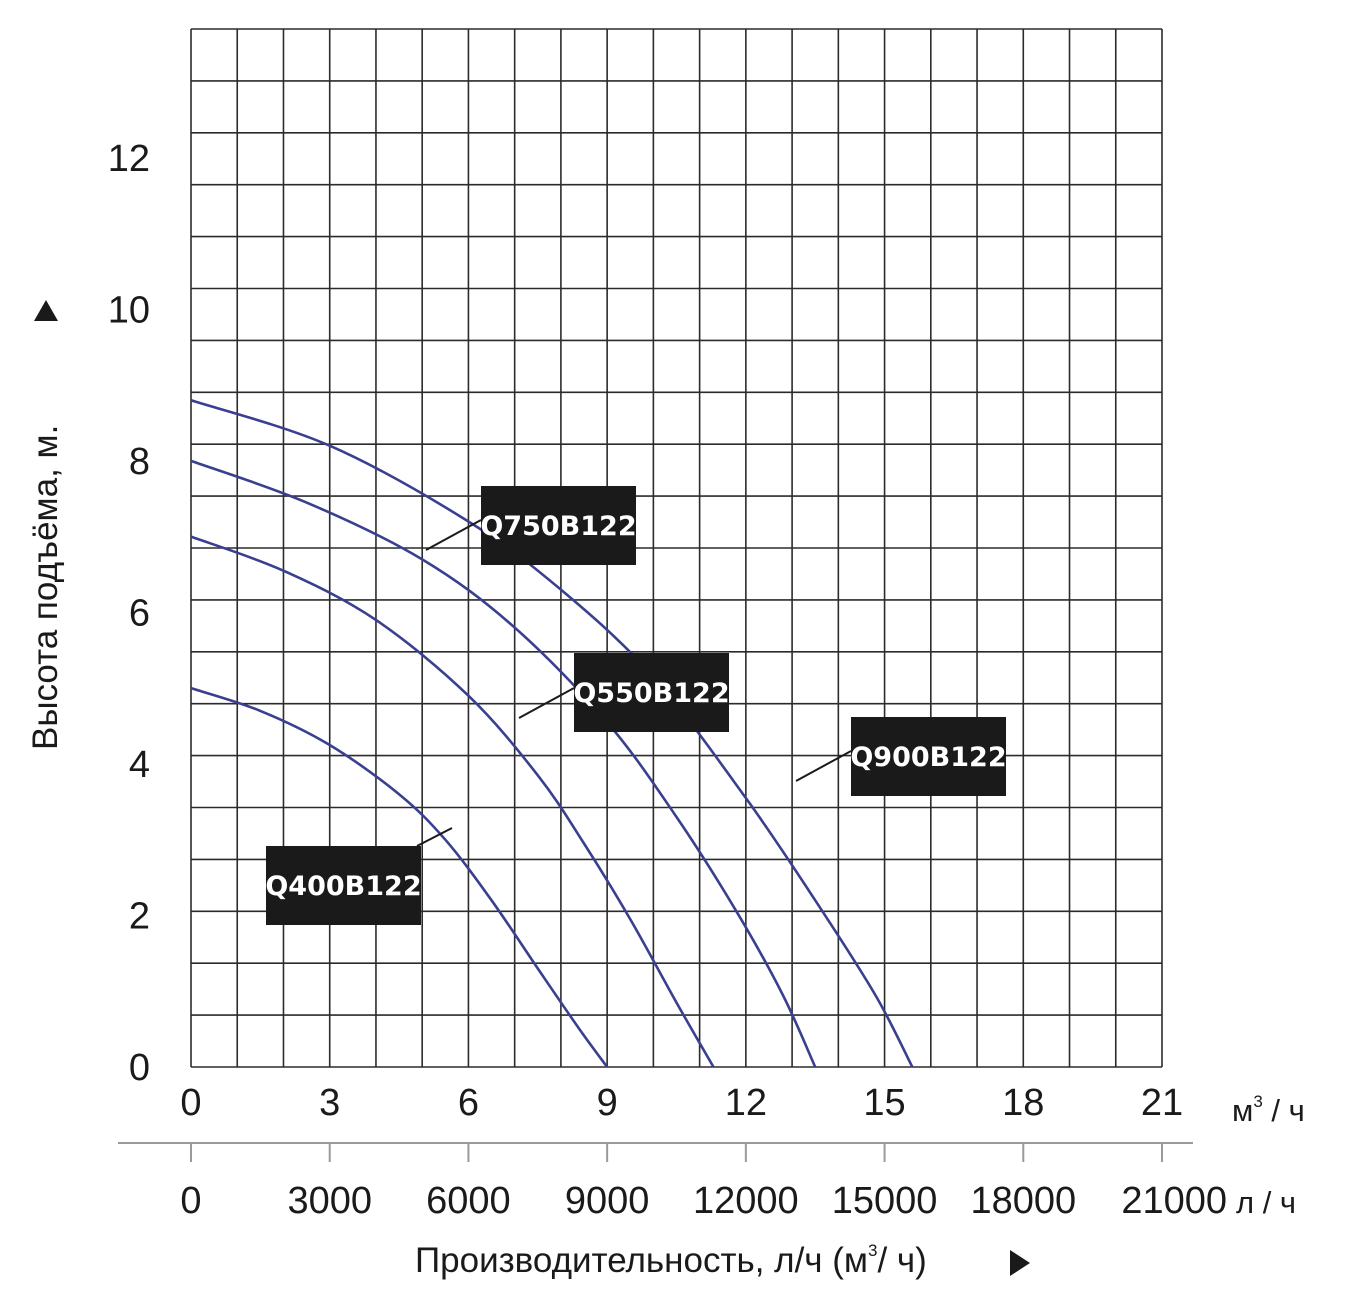 This screenshot has height=1293, width=1363. What do you see at coordinates (1162, 1103) in the screenshot?
I see `x-tick-label: 21` at bounding box center [1162, 1103].